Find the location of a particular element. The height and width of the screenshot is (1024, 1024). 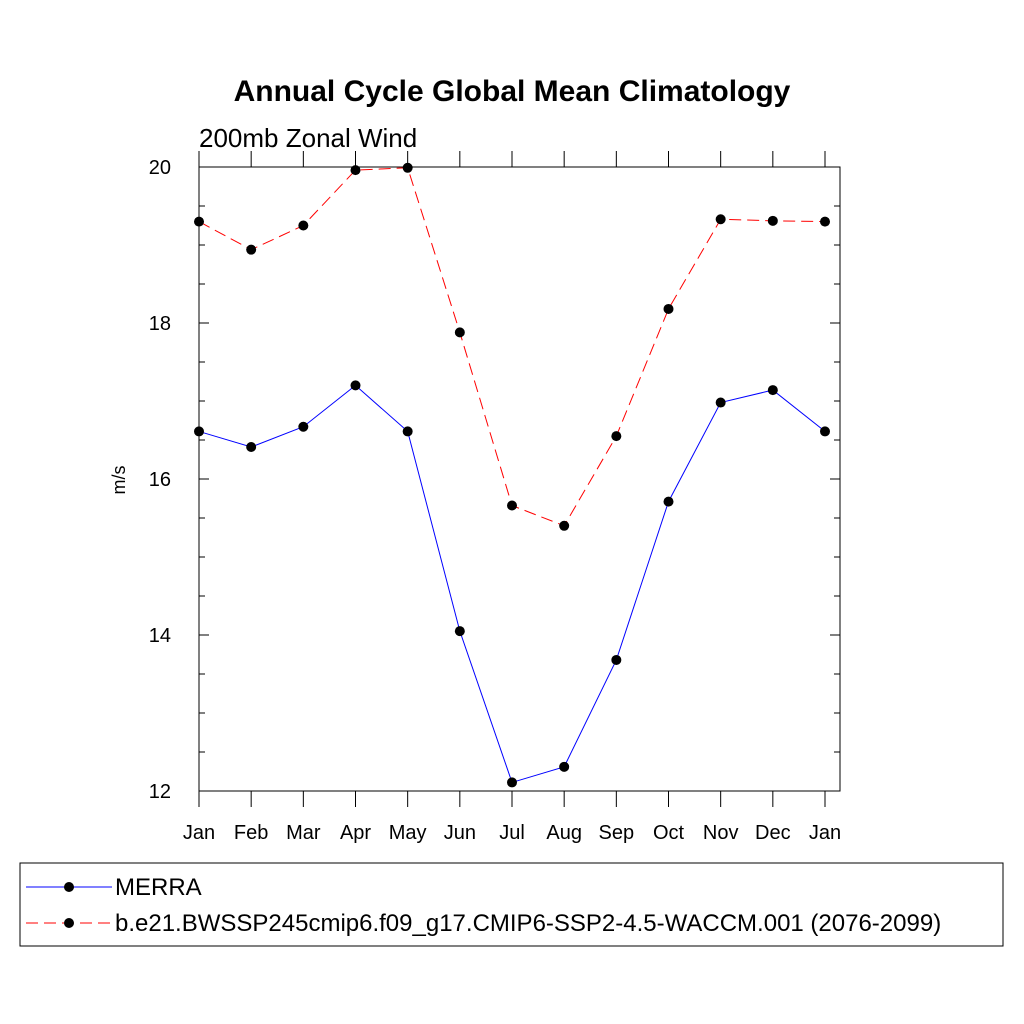

x-tick-label: Aug is located at coordinates (564, 833).